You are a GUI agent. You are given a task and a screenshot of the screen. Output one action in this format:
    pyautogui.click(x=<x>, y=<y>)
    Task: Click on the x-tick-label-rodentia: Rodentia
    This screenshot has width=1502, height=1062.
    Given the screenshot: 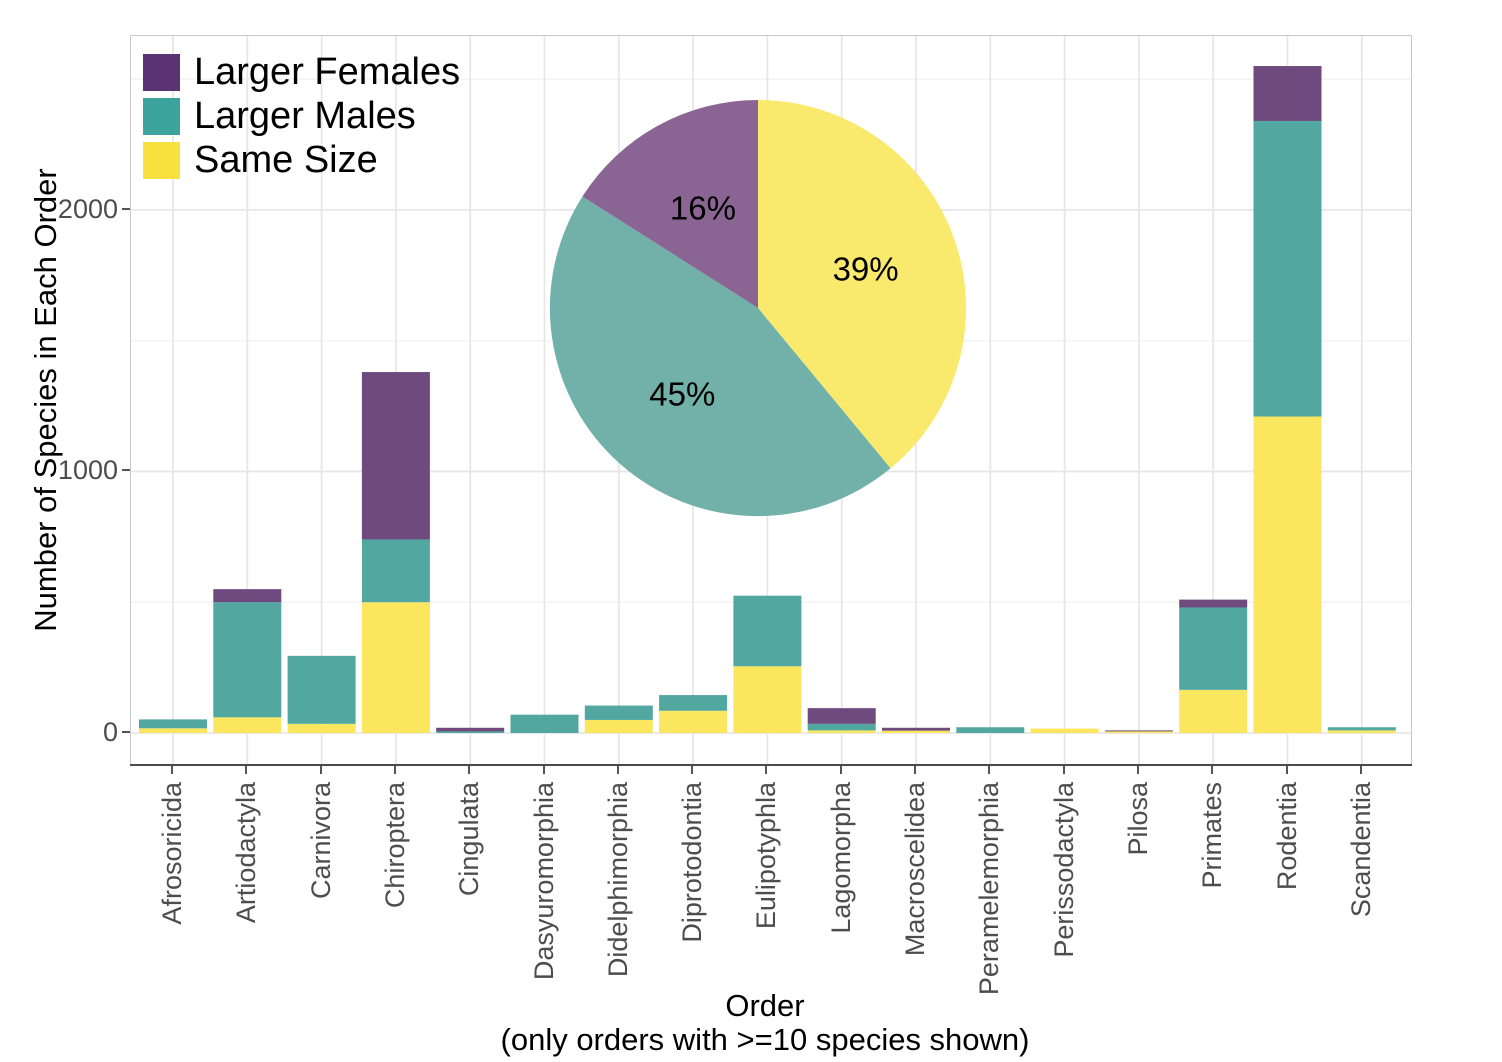 What is the action you would take?
    pyautogui.click(x=1286, y=836)
    